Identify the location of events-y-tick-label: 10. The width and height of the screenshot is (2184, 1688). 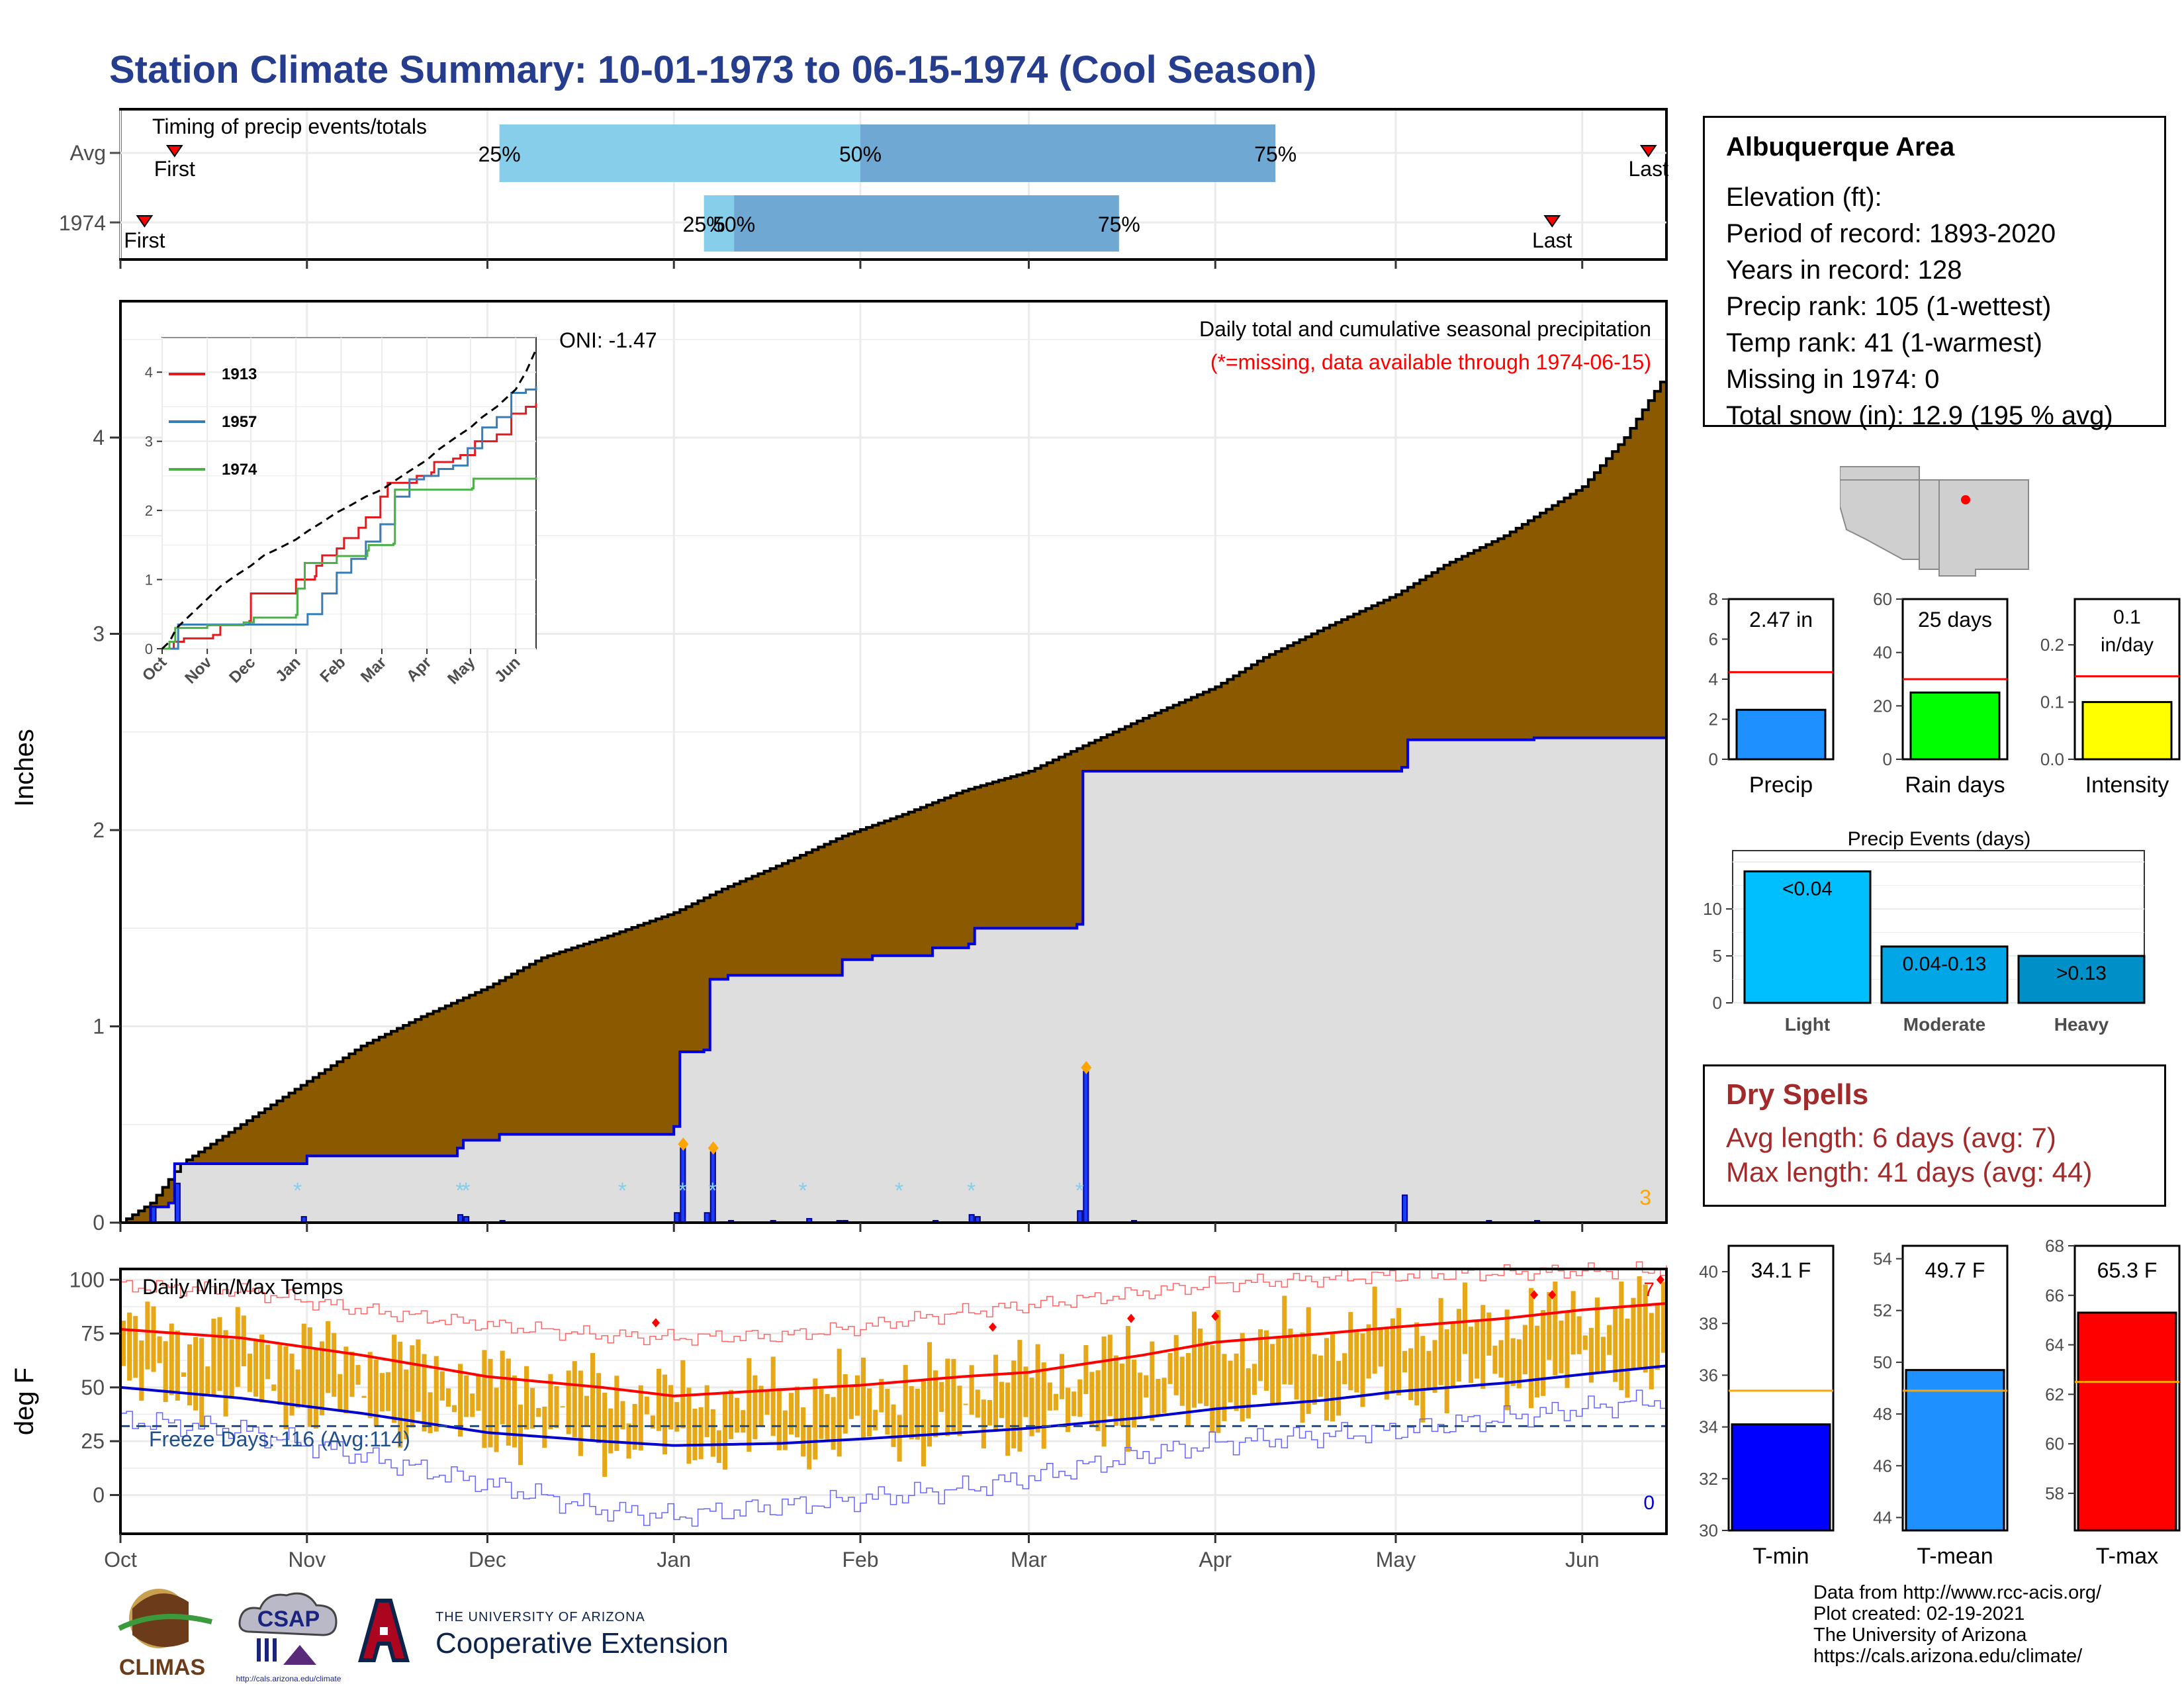
(1712, 909).